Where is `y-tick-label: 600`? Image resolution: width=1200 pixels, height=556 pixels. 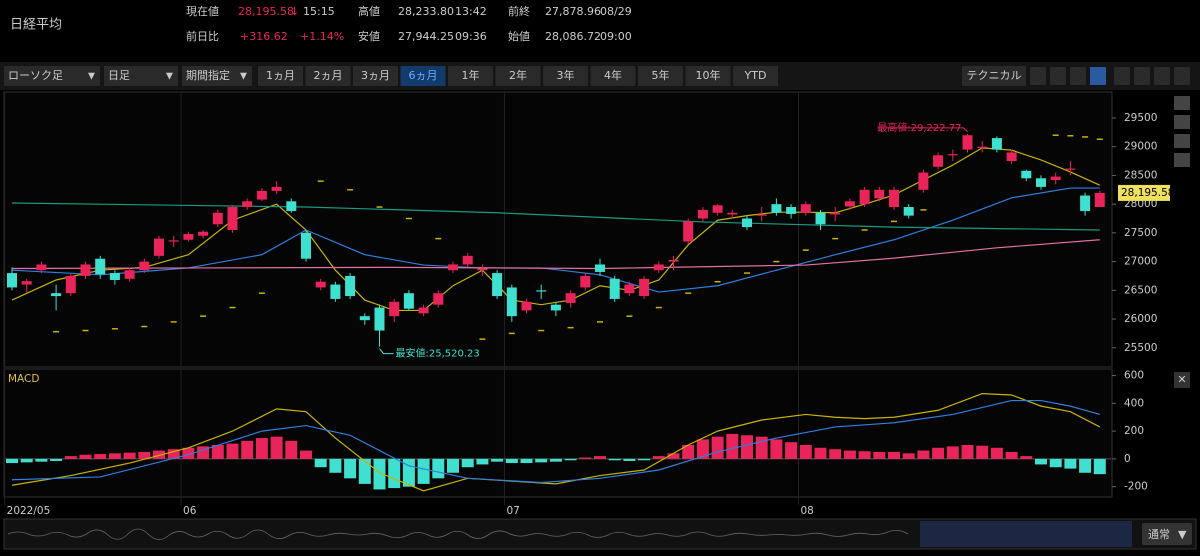 y-tick-label: 600 is located at coordinates (1134, 376).